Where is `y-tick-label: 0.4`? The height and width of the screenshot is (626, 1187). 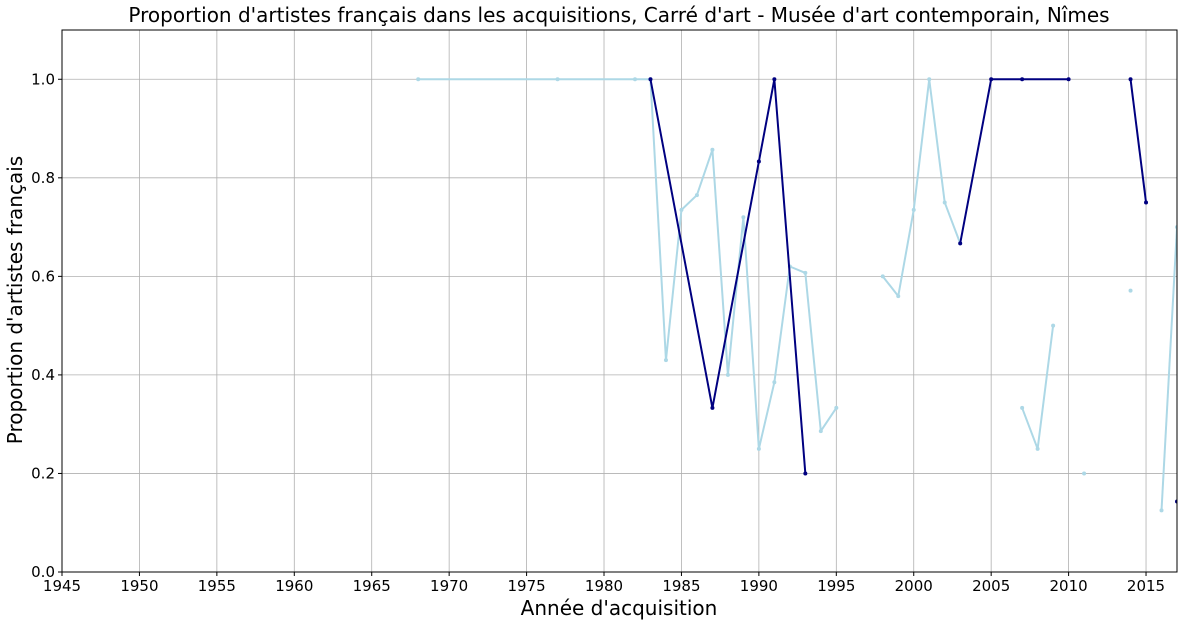 y-tick-label: 0.4 is located at coordinates (43, 375).